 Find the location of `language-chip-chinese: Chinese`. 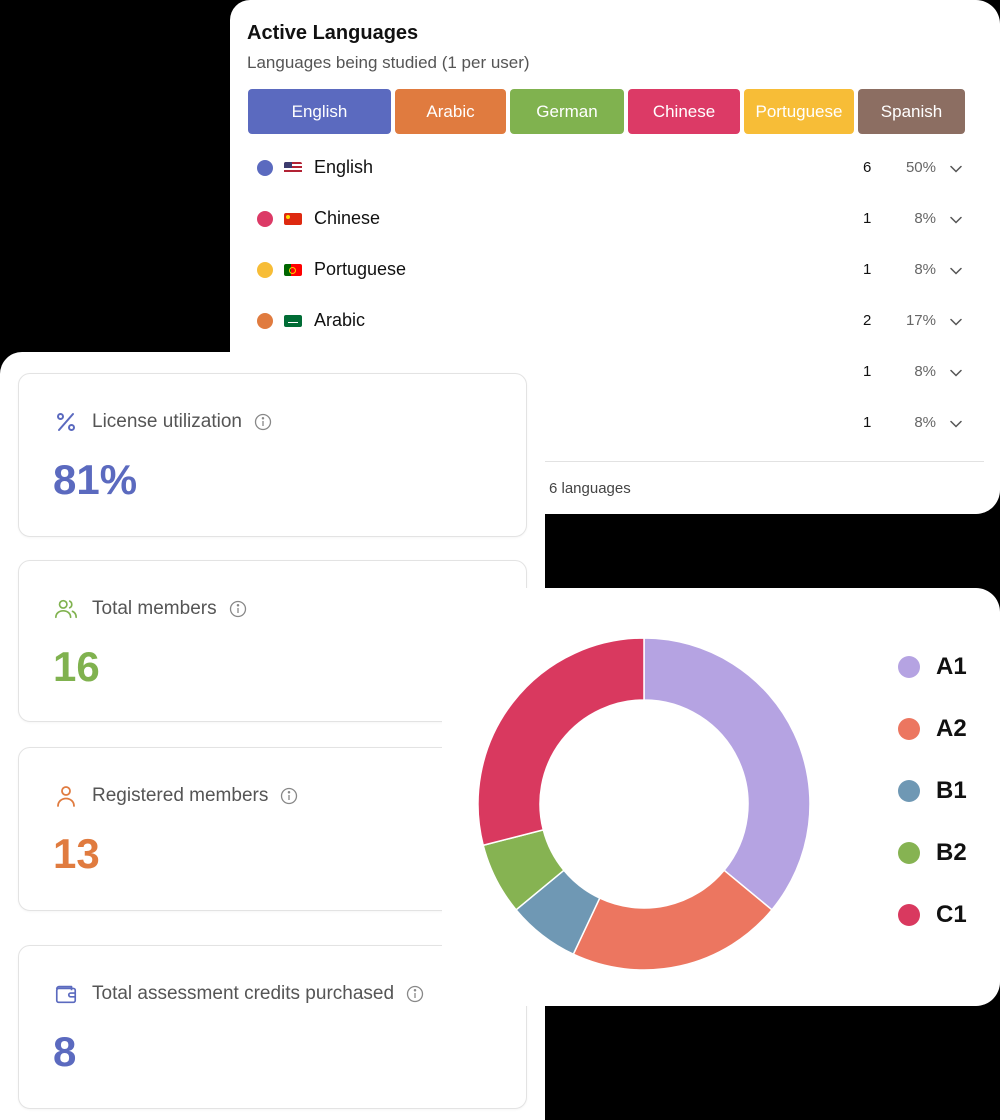

language-chip-chinese: Chinese is located at coordinates (684, 111).